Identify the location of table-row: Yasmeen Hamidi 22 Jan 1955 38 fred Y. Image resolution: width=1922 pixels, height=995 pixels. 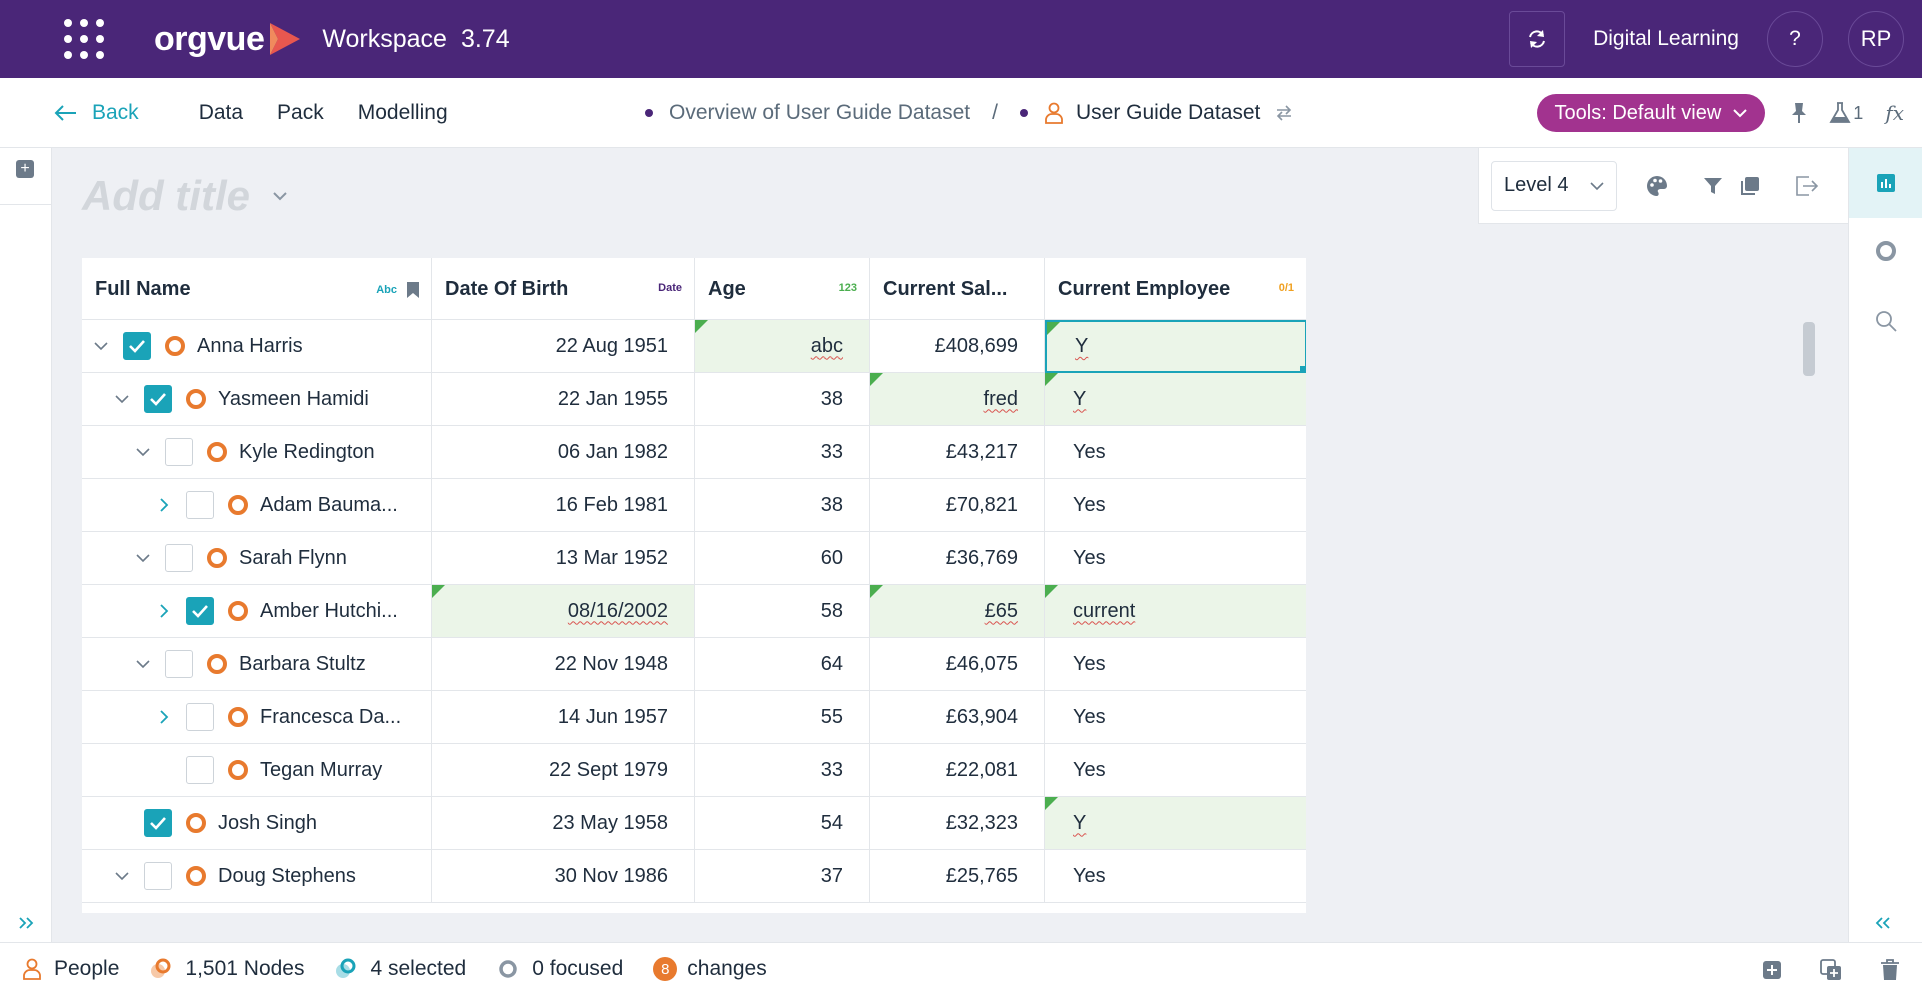
(694, 399).